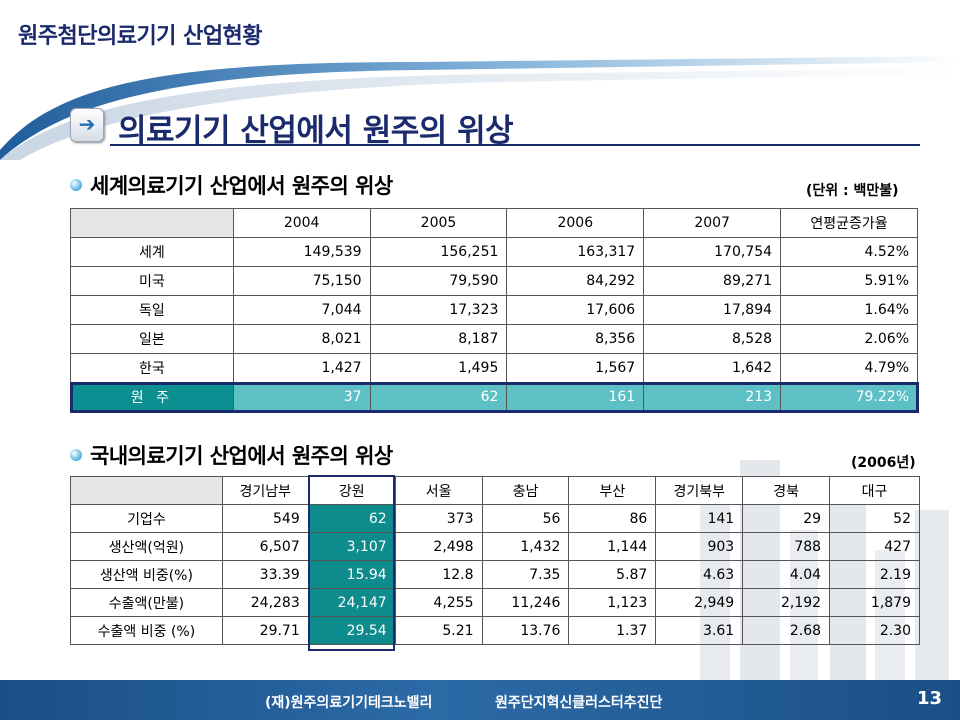 This screenshot has height=720, width=960. Describe the element at coordinates (612, 546) in the screenshot. I see `table-cell: 1,144` at that location.